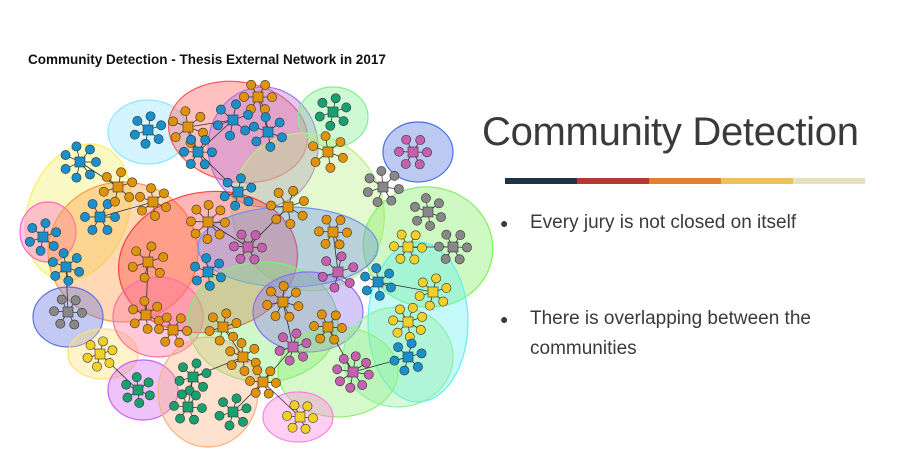  Describe the element at coordinates (670, 132) in the screenshot. I see `slide-title: Community Detection` at that location.